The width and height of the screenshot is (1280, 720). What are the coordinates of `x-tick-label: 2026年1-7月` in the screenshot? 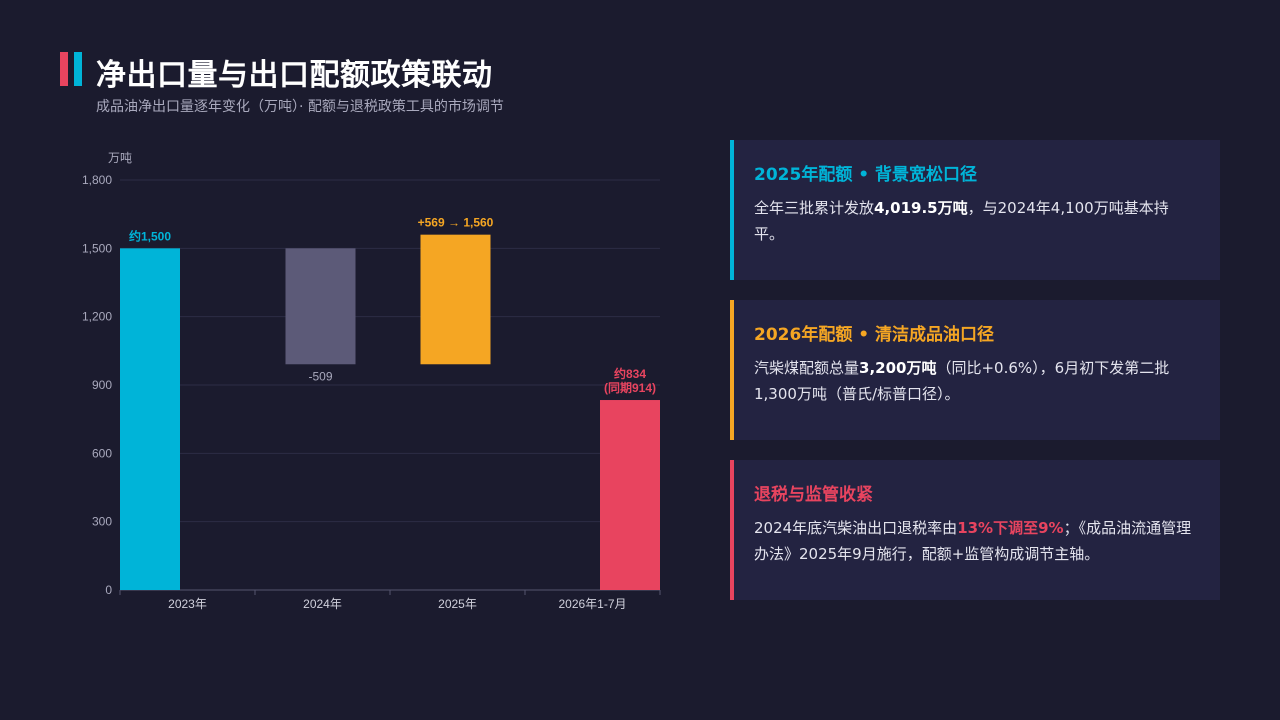 It's located at (592, 604).